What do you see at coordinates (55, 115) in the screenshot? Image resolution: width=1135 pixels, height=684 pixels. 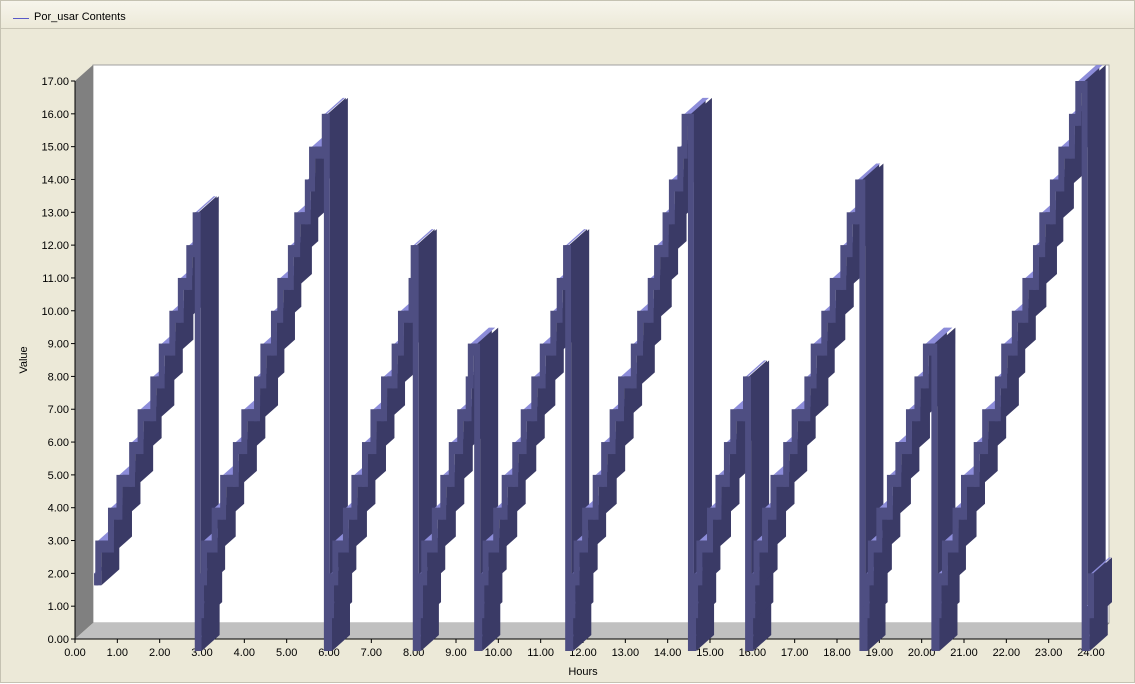 I see `y-tick-label: 16.00` at bounding box center [55, 115].